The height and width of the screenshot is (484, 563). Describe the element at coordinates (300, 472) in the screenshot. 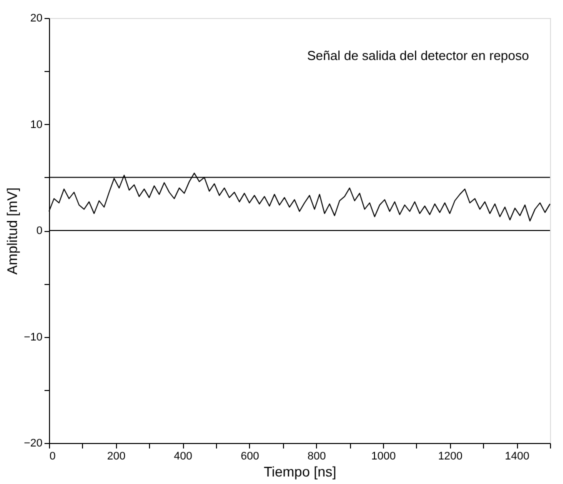

I see `x-axis-title: Tiempo [ns]` at that location.